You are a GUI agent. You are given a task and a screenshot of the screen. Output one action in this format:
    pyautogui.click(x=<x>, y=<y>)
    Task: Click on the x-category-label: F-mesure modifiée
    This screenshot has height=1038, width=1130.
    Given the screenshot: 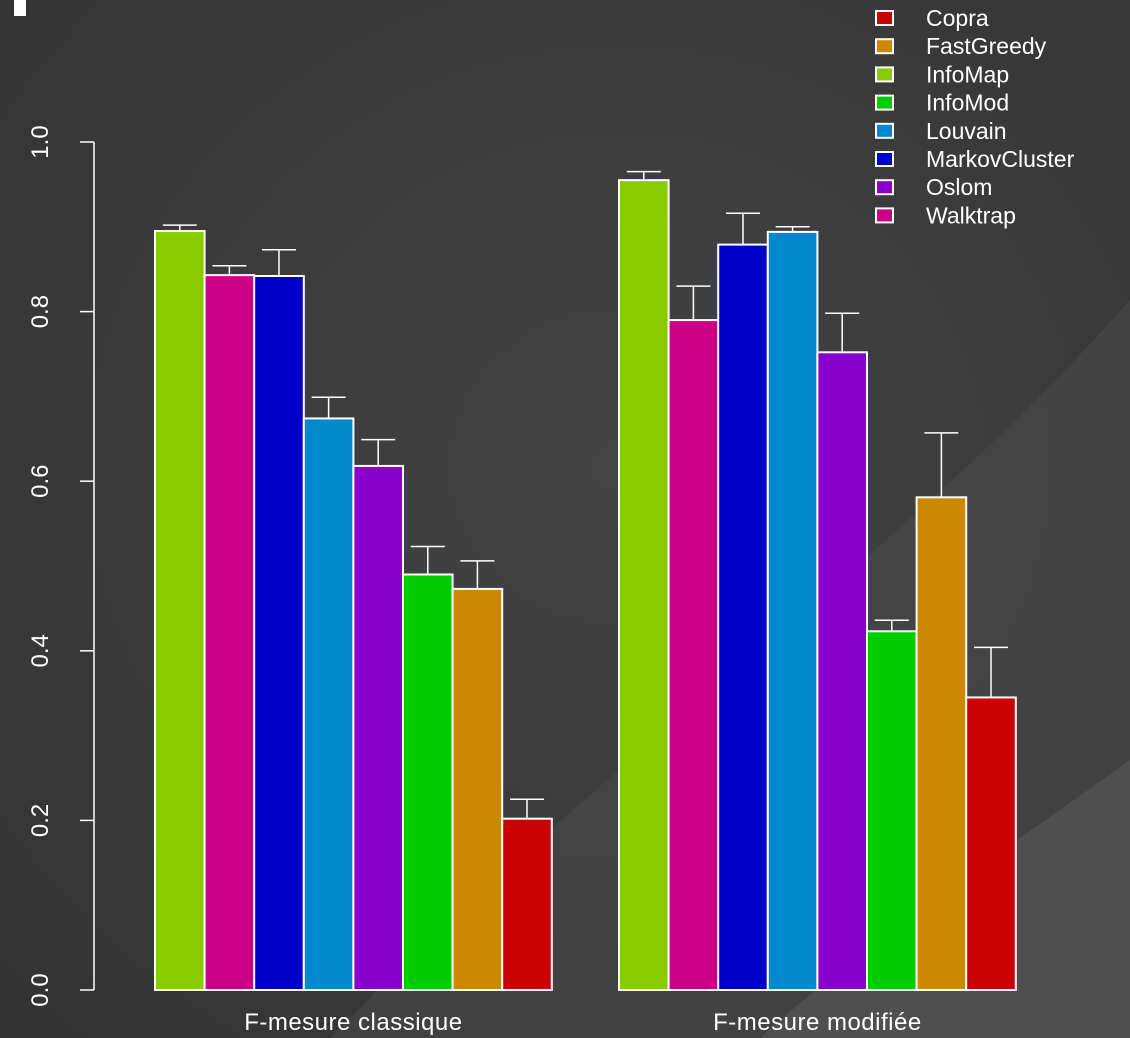 What is the action you would take?
    pyautogui.click(x=817, y=1022)
    